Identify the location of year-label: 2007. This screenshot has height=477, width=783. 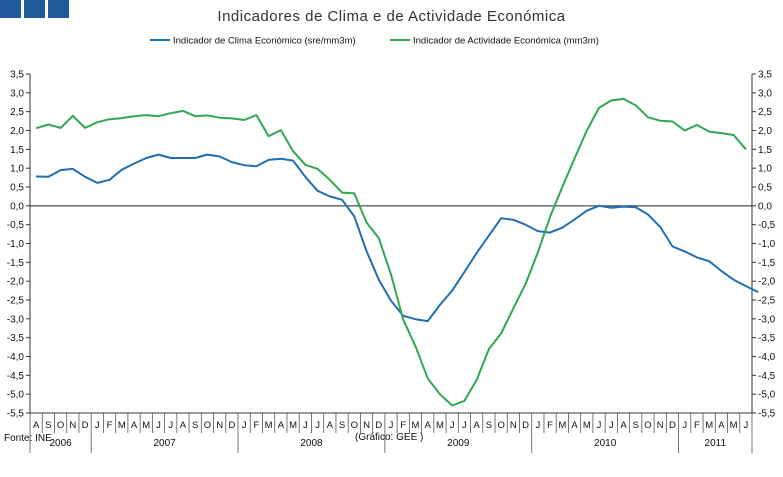
(164, 443).